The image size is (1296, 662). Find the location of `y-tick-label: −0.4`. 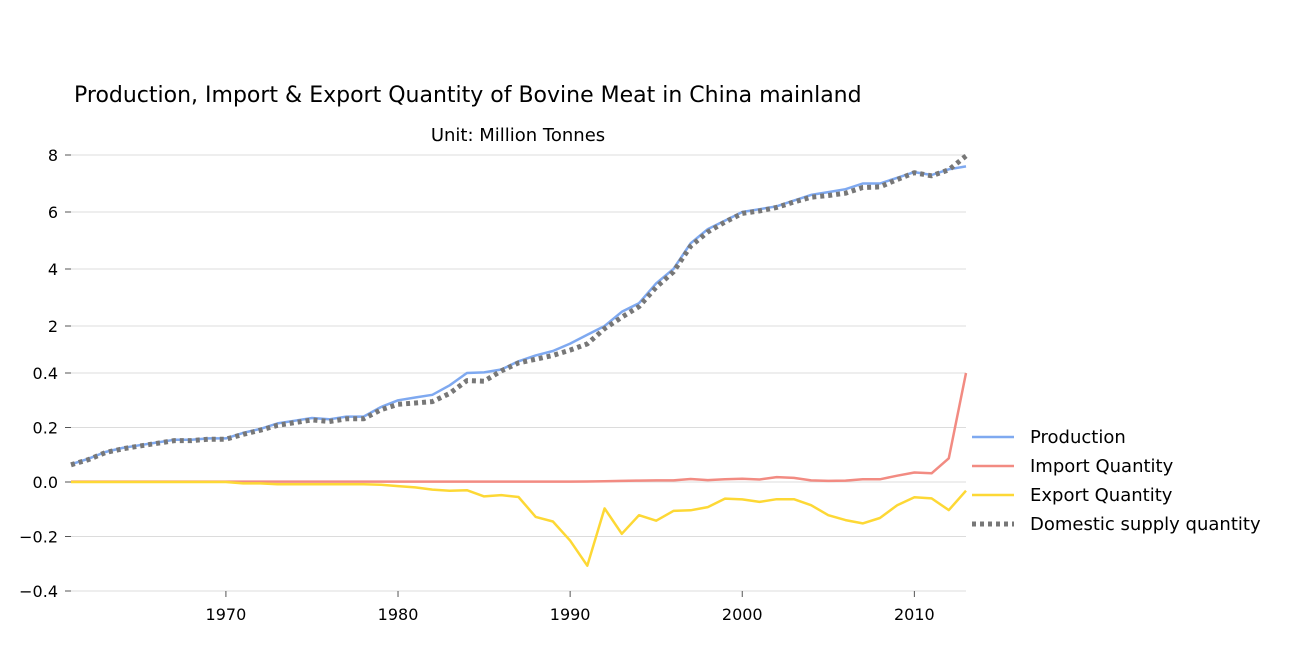

y-tick-label: −0.4 is located at coordinates (38, 591).